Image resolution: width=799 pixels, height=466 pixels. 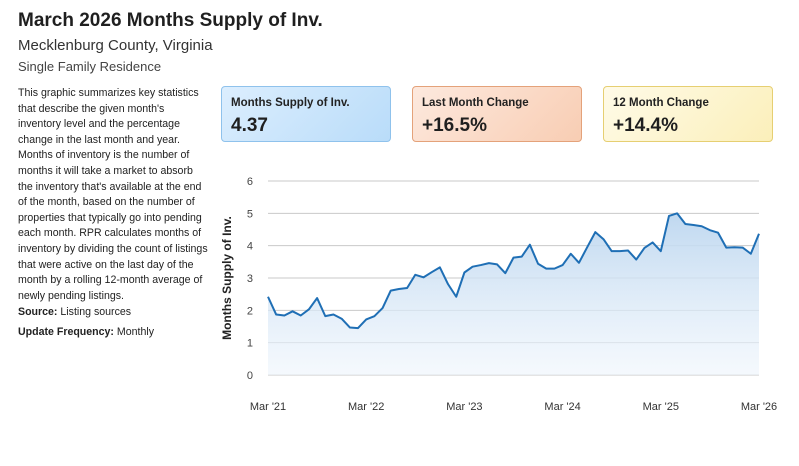 I want to click on x-tick-label: Mar '21, so click(x=268, y=407).